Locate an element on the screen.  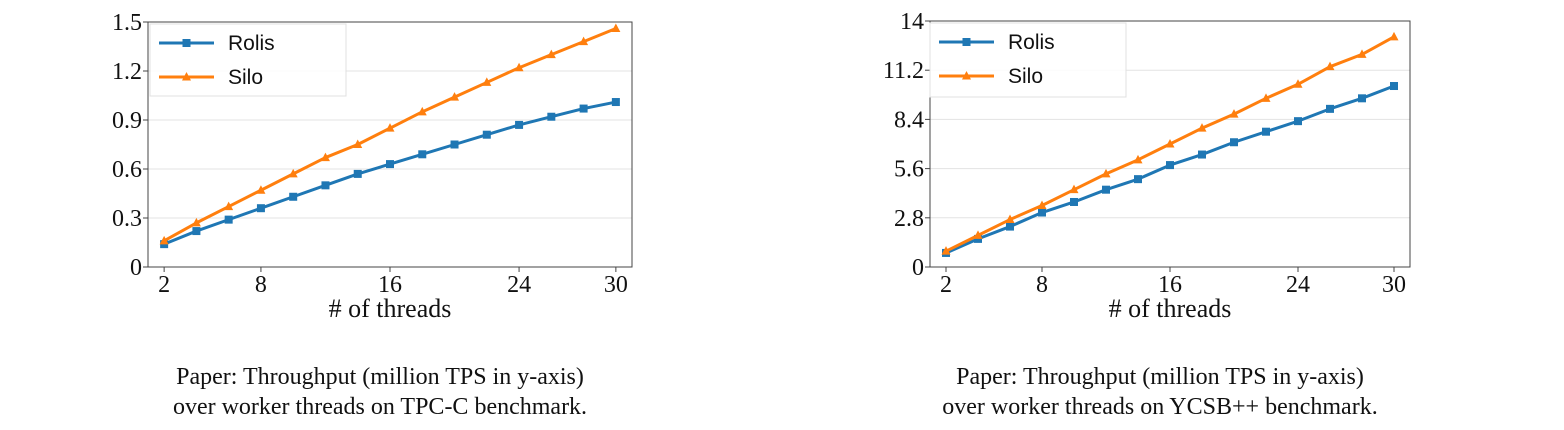
caption-line-2: over worker threads on TPC-C benchmark. is located at coordinates (380, 407).